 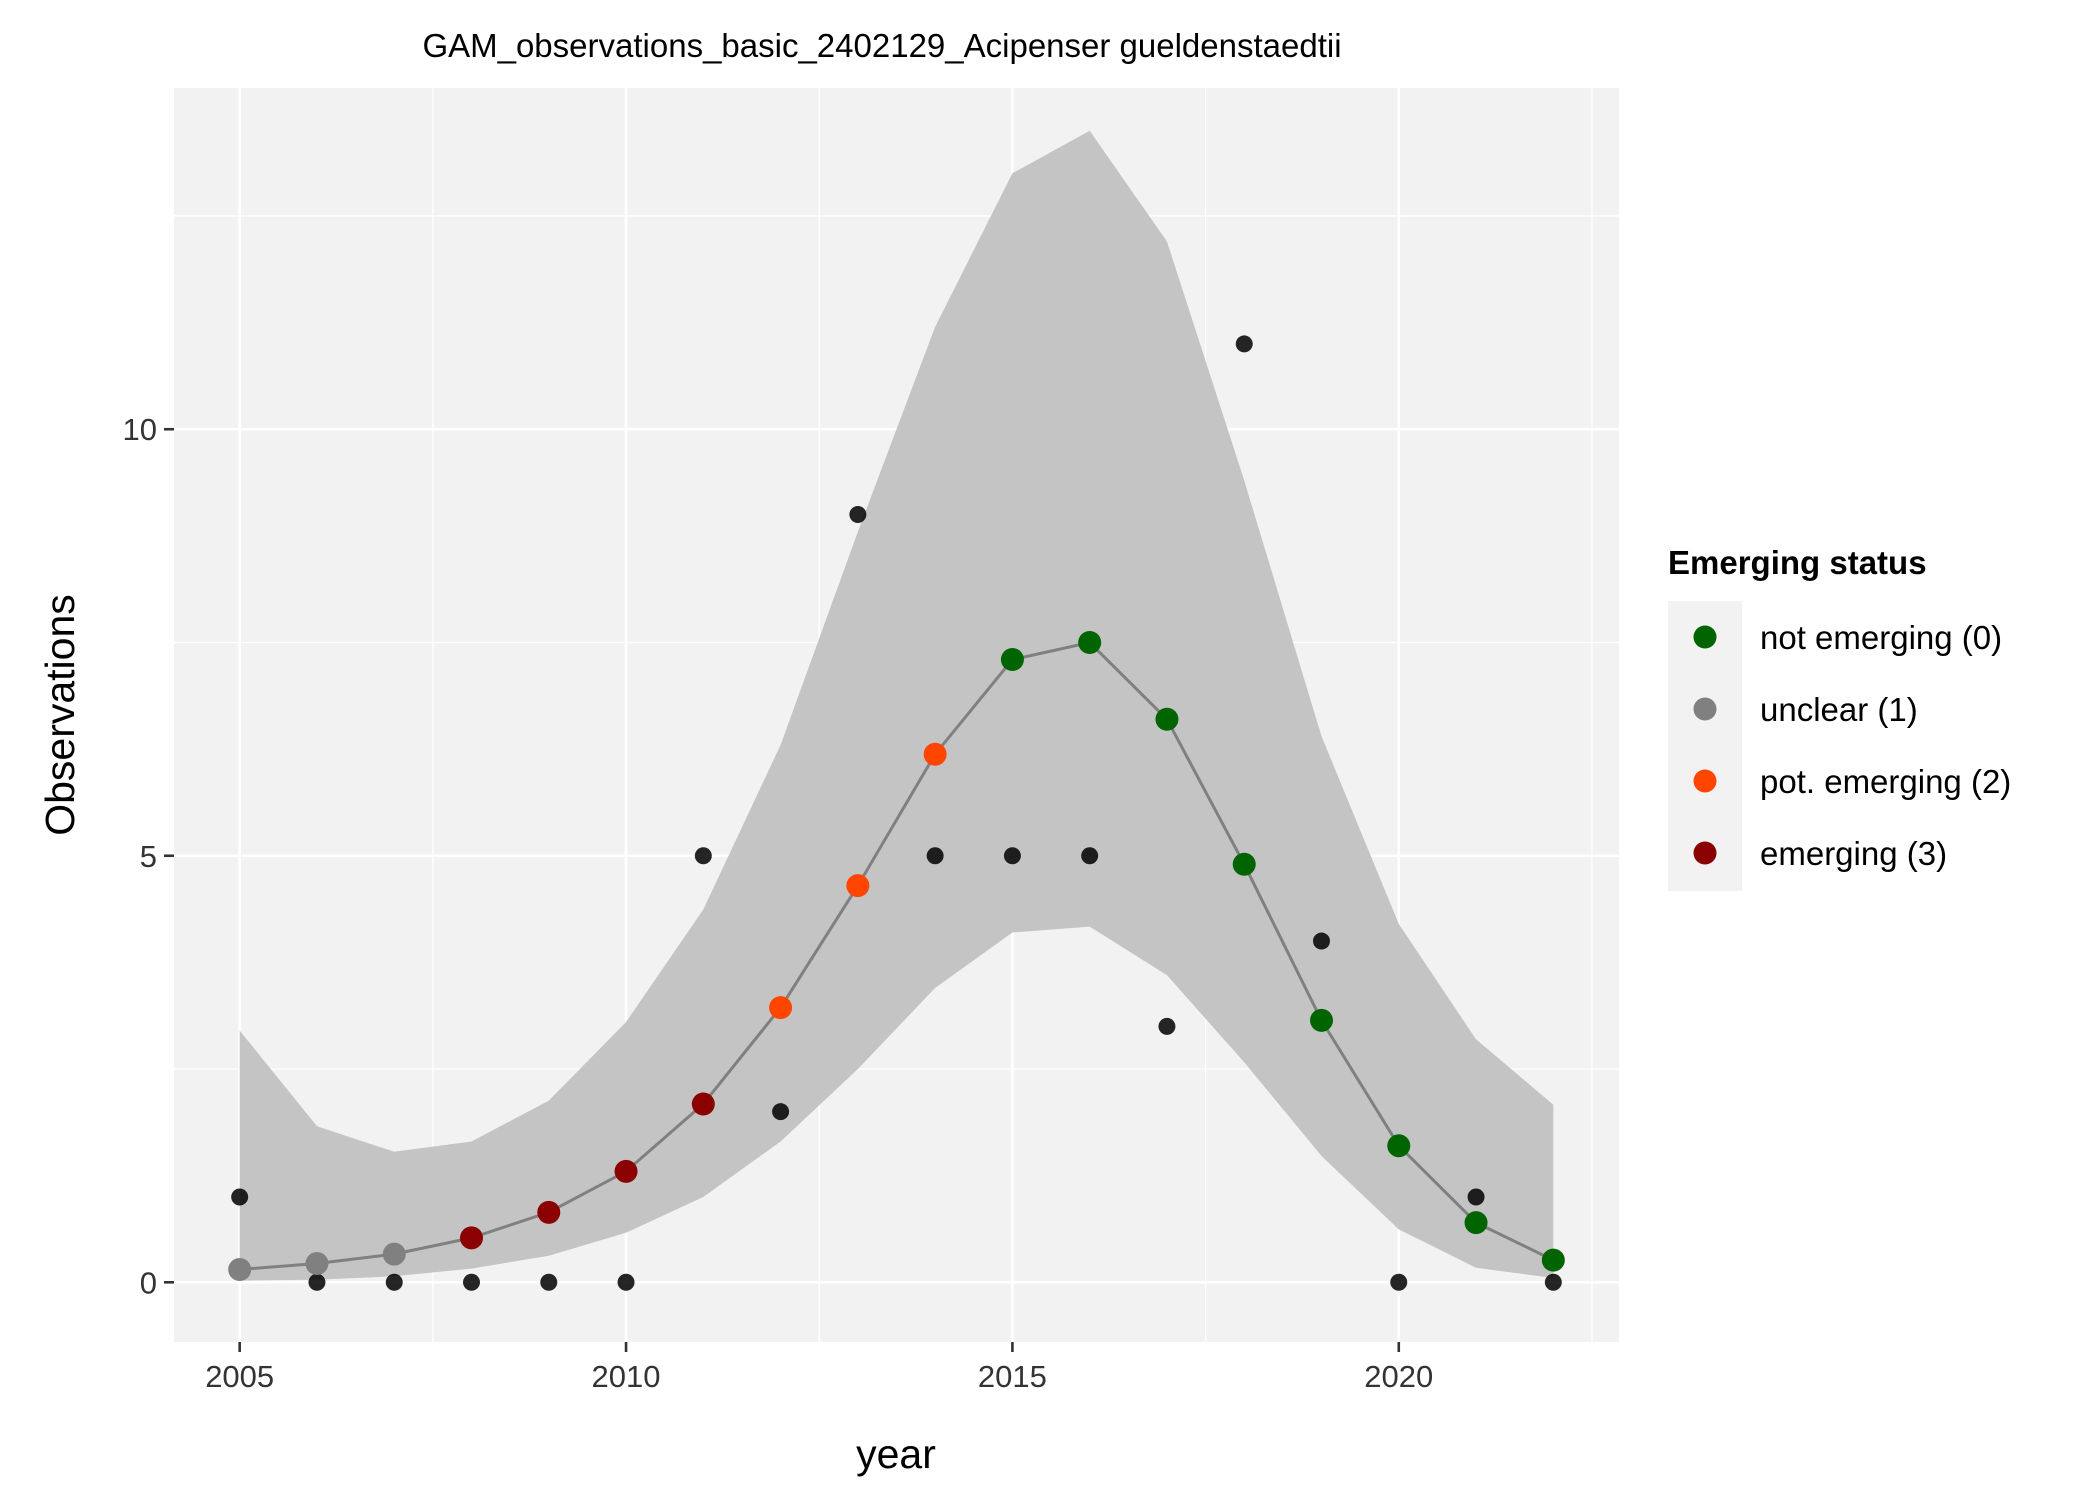 What do you see at coordinates (896, 1454) in the screenshot?
I see `x-axis-title: year` at bounding box center [896, 1454].